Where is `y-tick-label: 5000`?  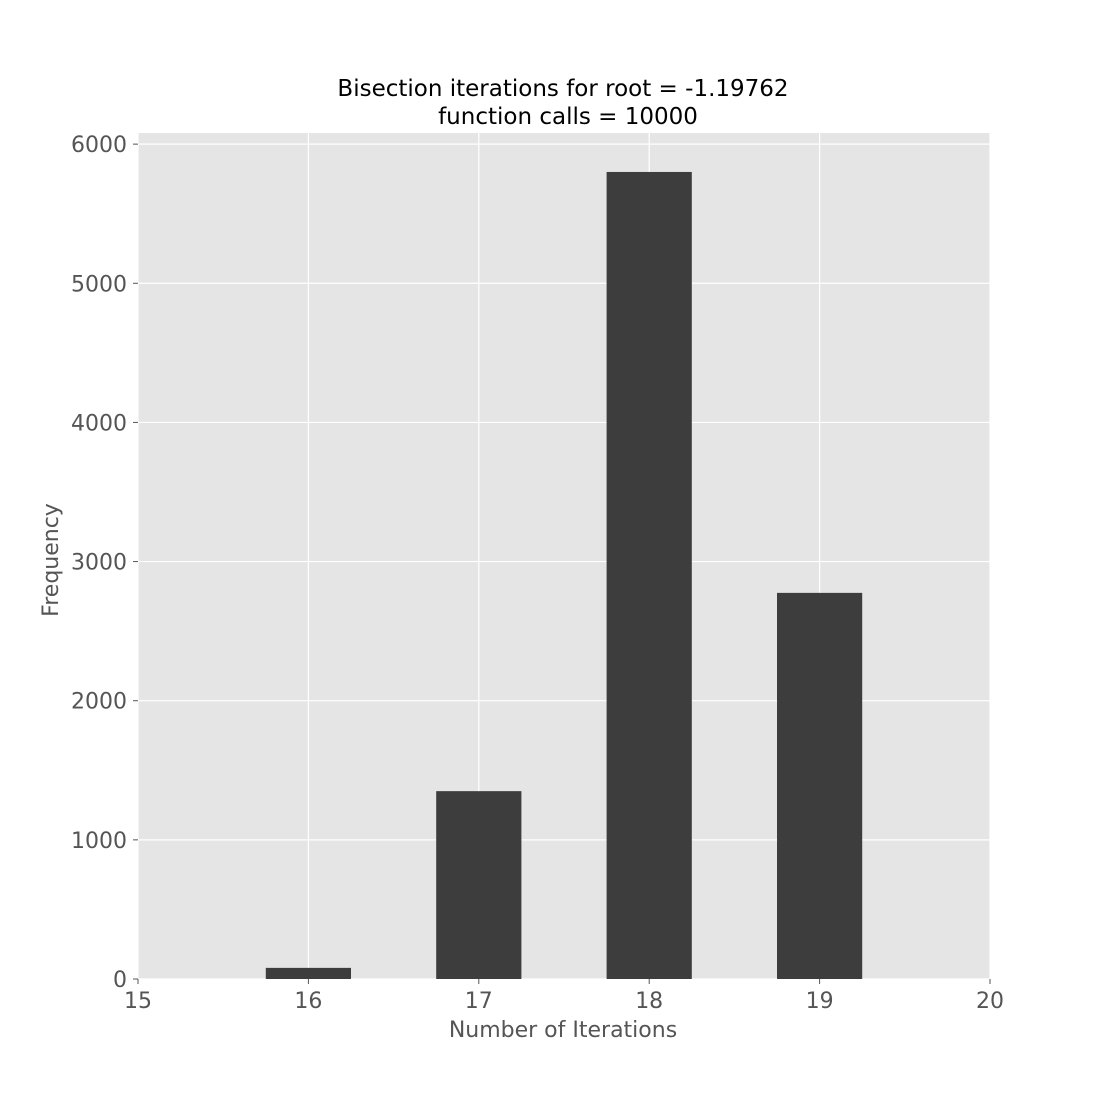 y-tick-label: 5000 is located at coordinates (99, 284).